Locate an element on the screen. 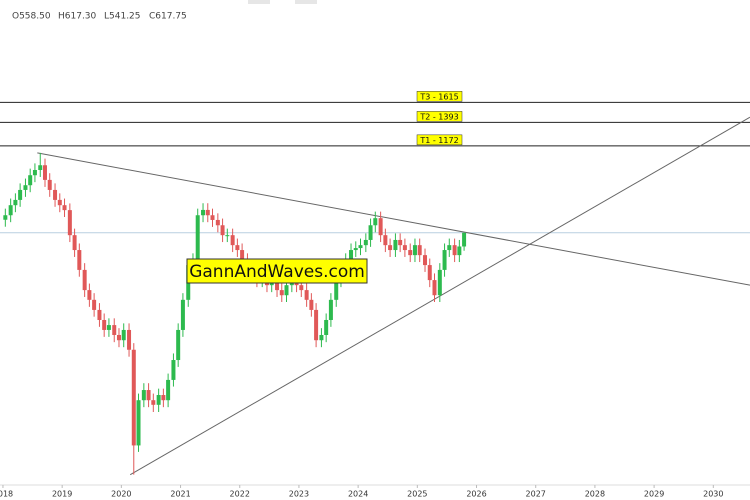 The image size is (750, 500). x-tick-label: 2019 is located at coordinates (62, 494).